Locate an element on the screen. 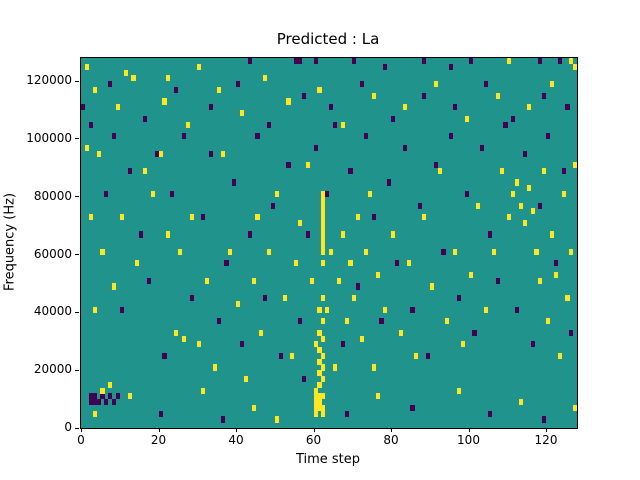 Image resolution: width=640 pixels, height=480 pixels. x-tick-label: 60 is located at coordinates (313, 440).